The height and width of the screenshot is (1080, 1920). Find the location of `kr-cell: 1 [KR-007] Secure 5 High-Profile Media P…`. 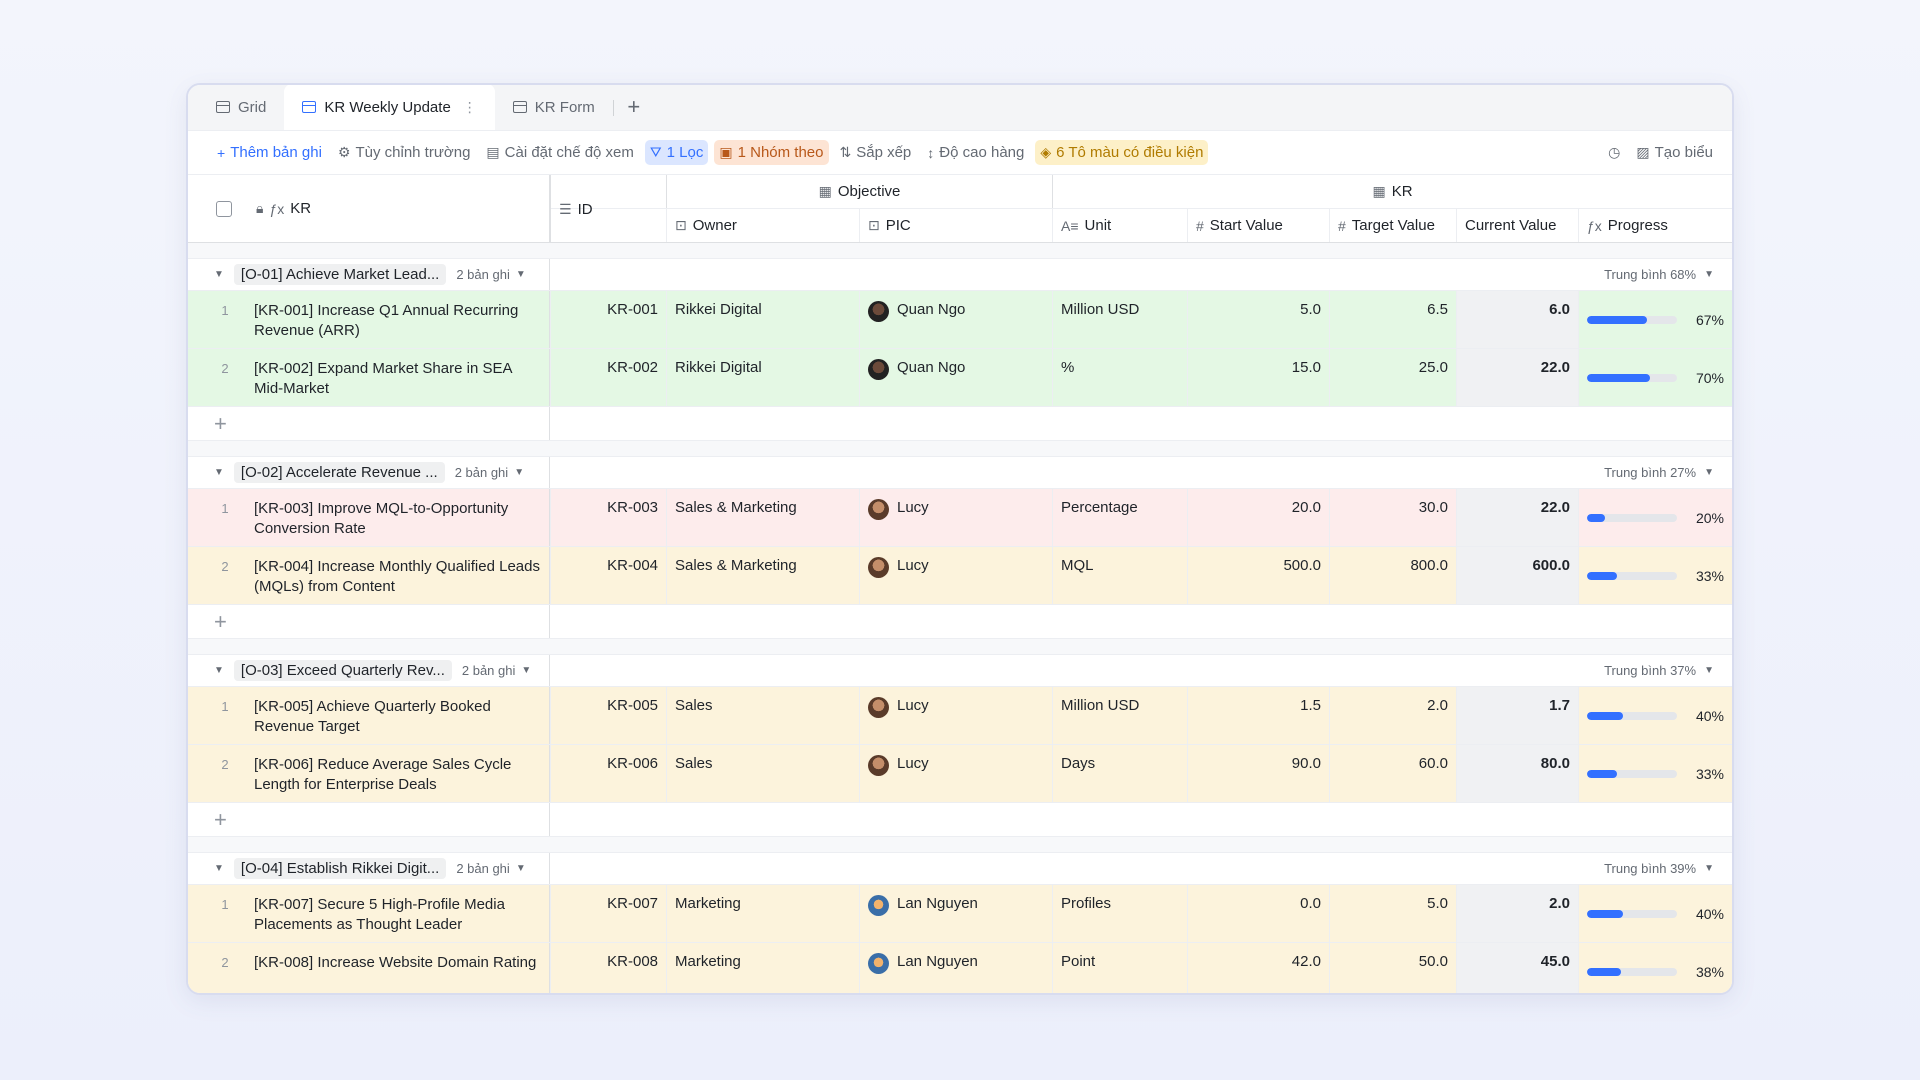

kr-cell: 1 [KR-007] Secure 5 High-Profile Media P… is located at coordinates (369, 913).